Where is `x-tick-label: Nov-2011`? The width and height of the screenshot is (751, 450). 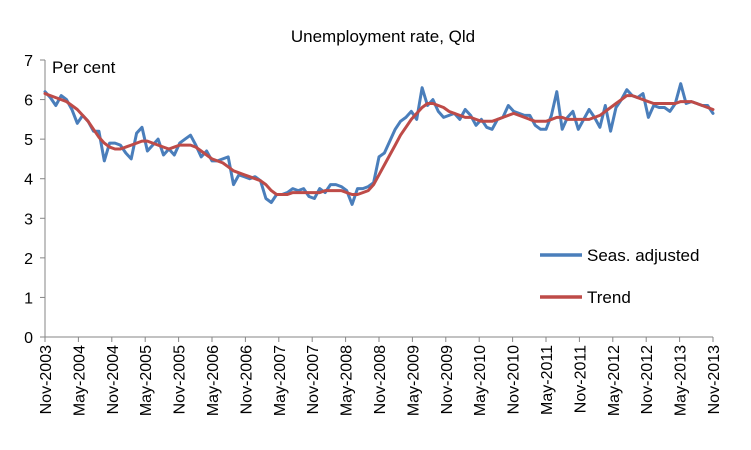 x-tick-label: Nov-2011 is located at coordinates (580, 379).